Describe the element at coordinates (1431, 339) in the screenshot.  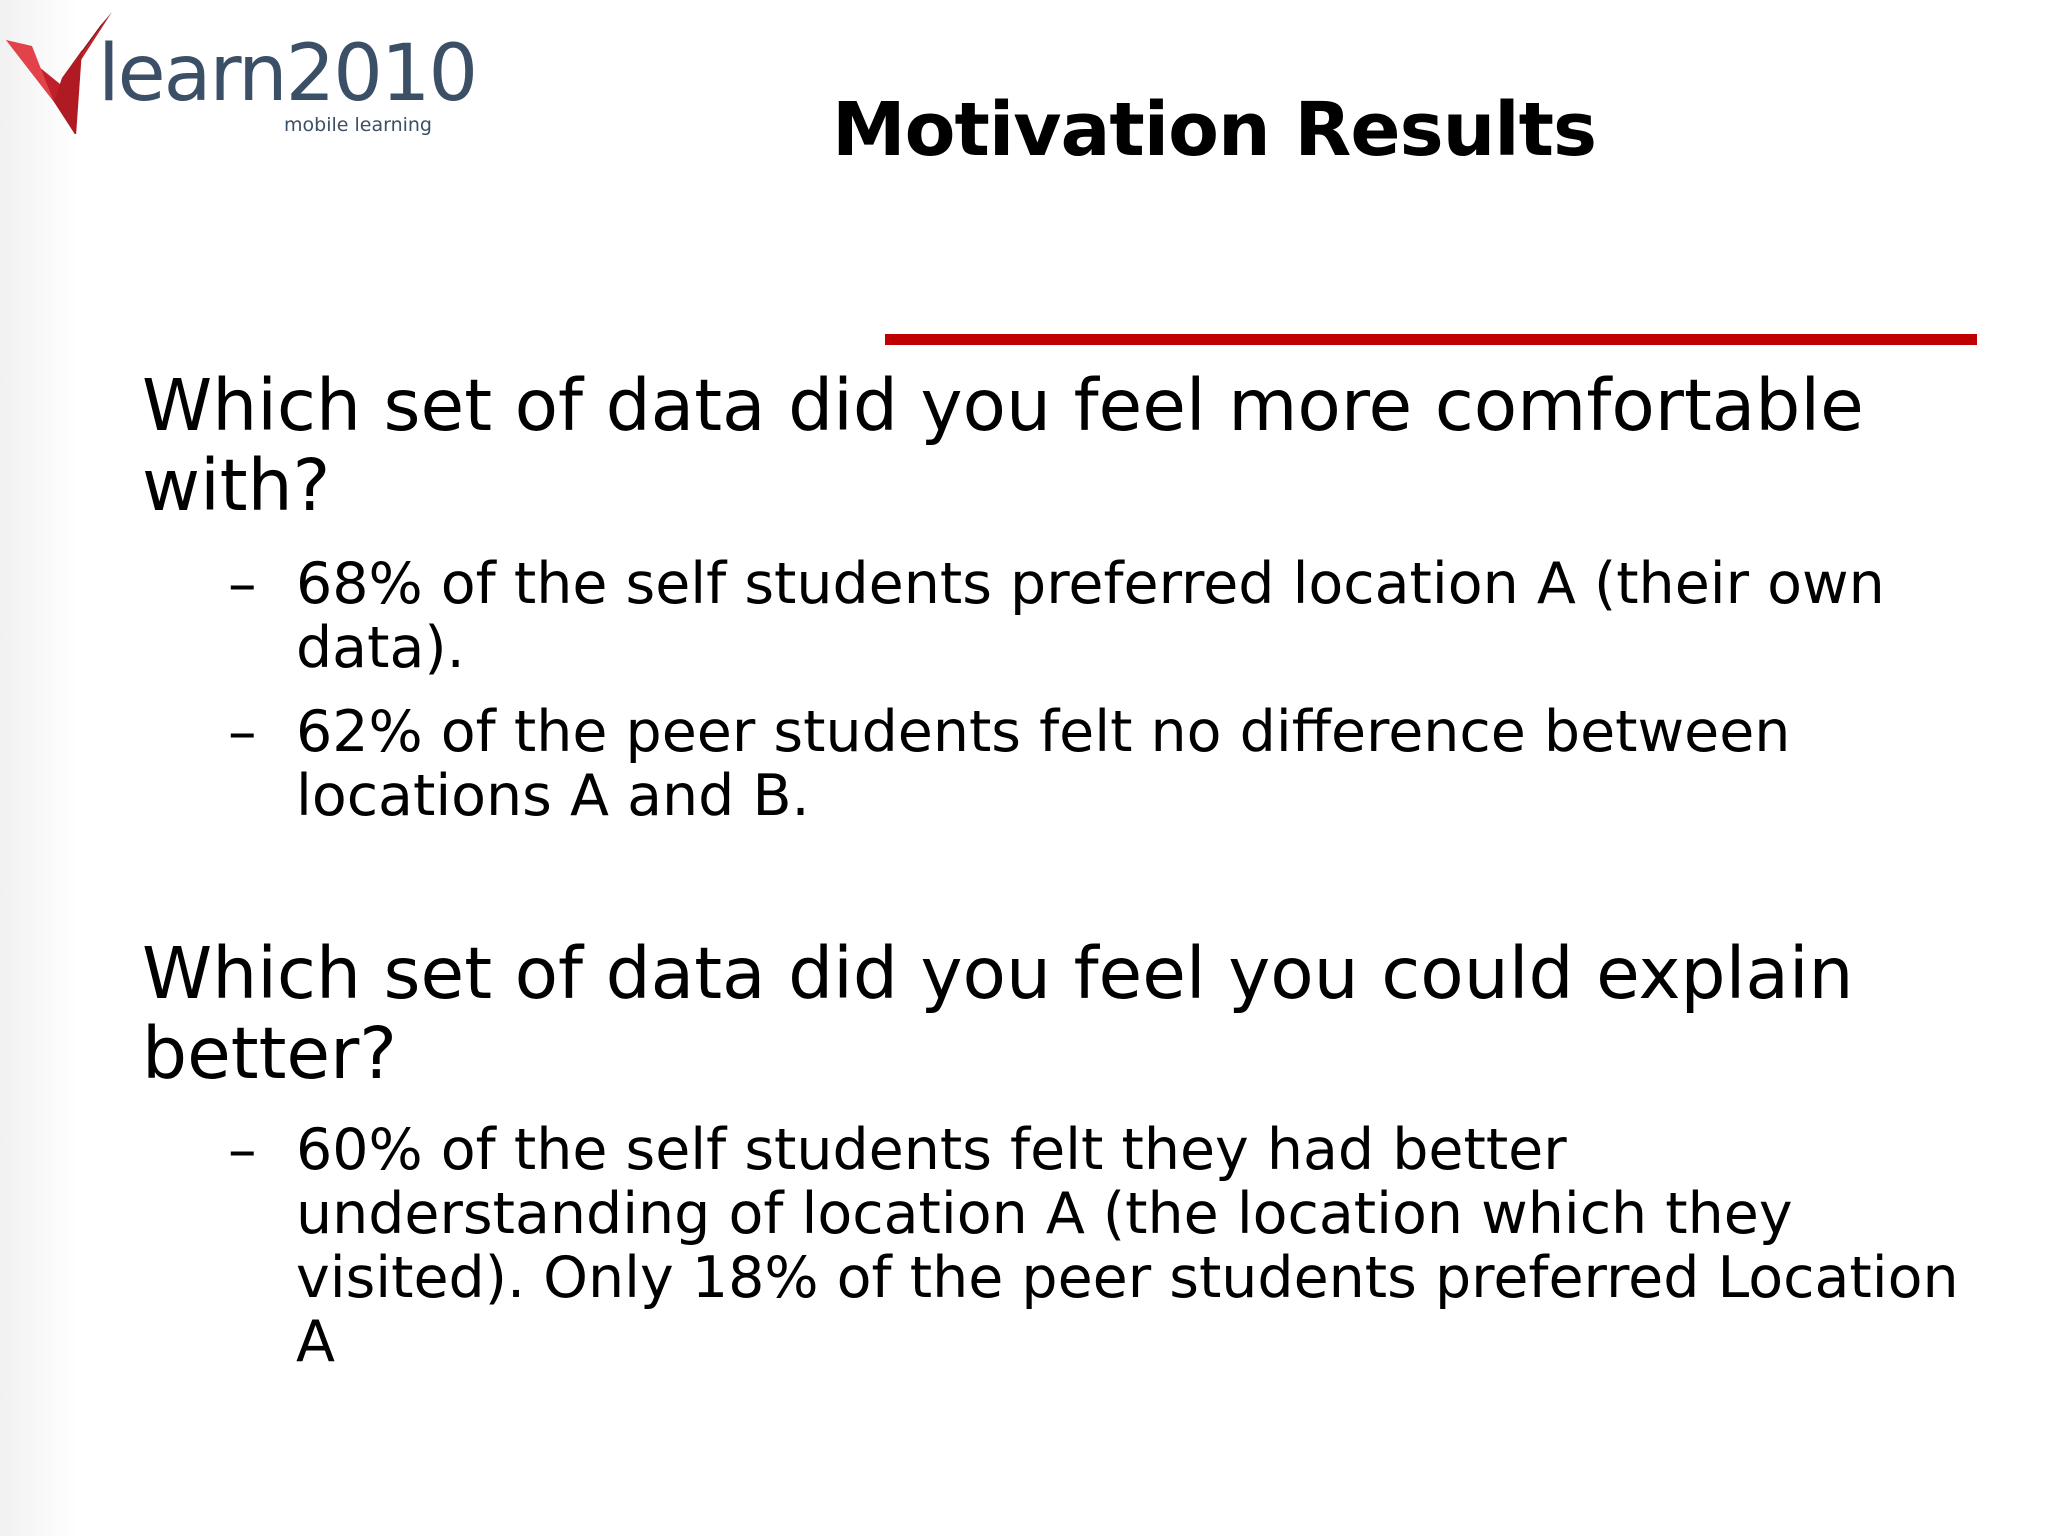
I see `title-underline` at that location.